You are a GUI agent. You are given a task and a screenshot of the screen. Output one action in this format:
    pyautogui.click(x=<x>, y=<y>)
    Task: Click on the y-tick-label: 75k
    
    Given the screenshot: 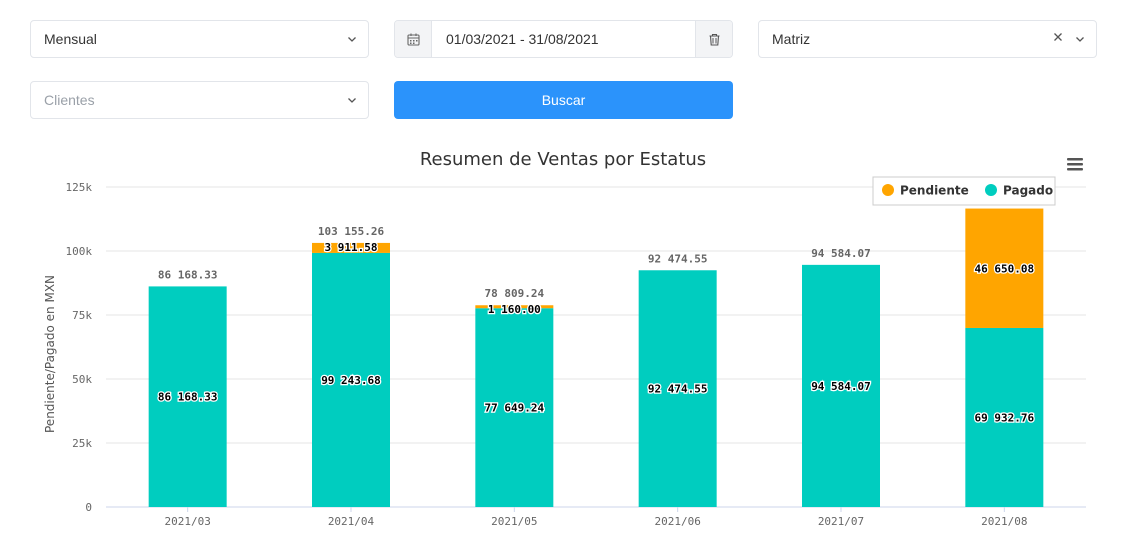 What is the action you would take?
    pyautogui.click(x=82, y=315)
    